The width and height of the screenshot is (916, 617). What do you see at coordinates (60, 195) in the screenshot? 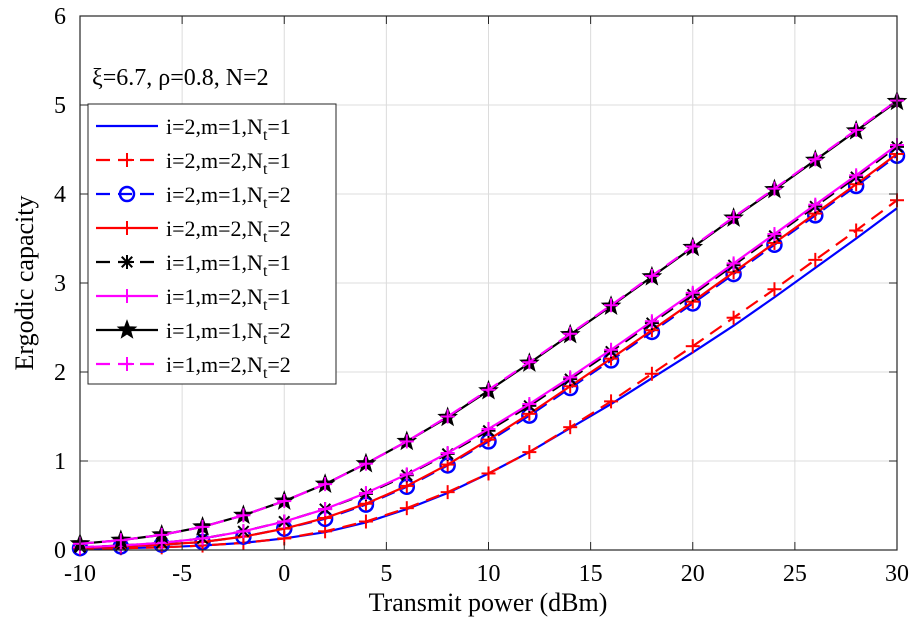
I see `y-tick-label: 4` at bounding box center [60, 195].